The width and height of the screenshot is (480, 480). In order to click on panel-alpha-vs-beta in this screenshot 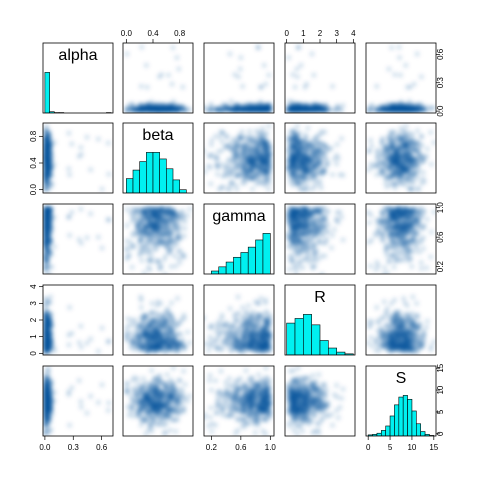, I will do `click(158, 78)`.